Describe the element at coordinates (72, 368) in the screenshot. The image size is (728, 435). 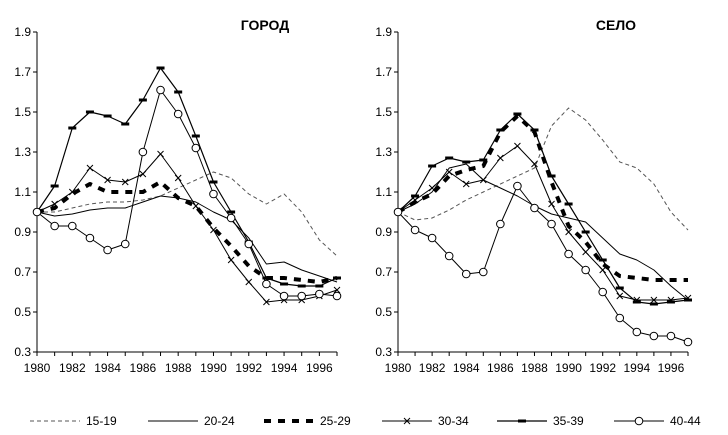
I see `x-tick-label: 1982` at that location.